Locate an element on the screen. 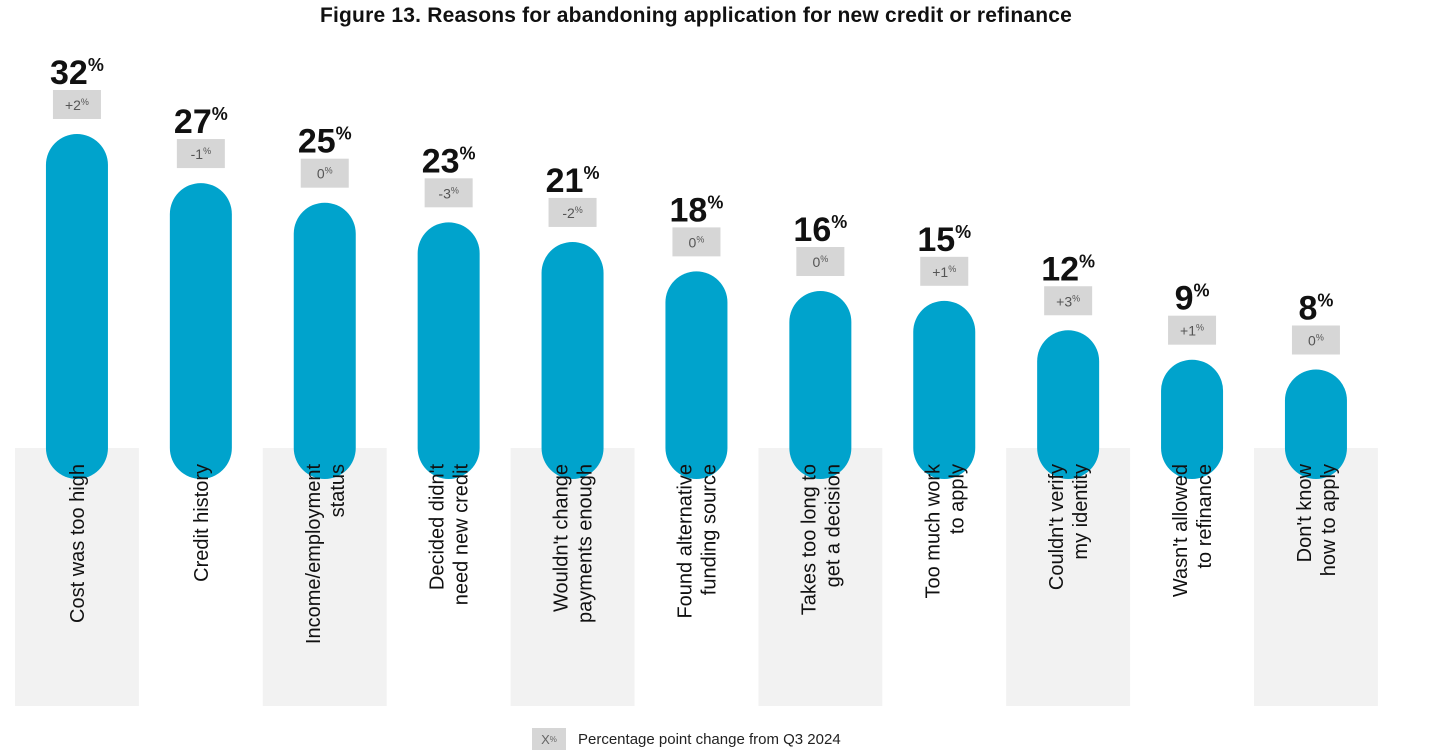  value-label: 21% is located at coordinates (573, 181).